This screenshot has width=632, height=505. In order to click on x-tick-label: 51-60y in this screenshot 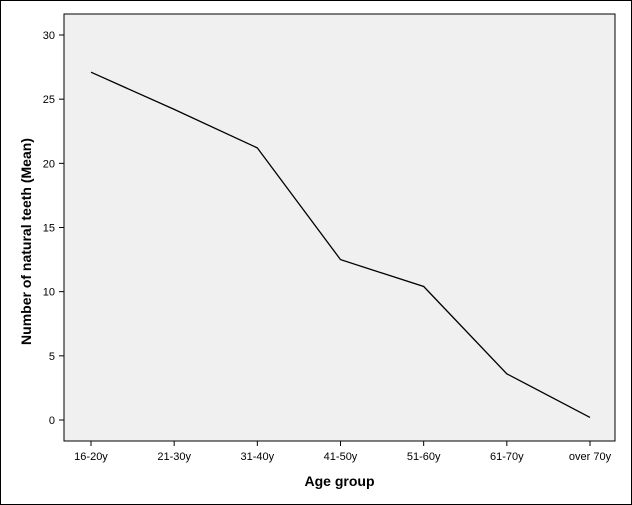, I will do `click(424, 457)`.